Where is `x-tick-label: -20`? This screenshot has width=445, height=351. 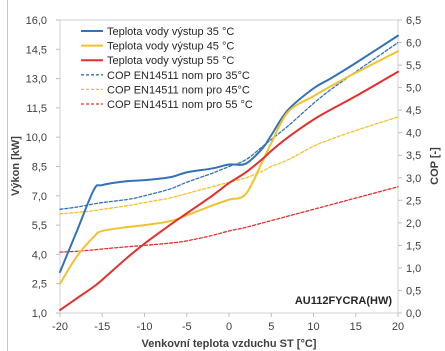 x-tick-label: -20 is located at coordinates (60, 327).